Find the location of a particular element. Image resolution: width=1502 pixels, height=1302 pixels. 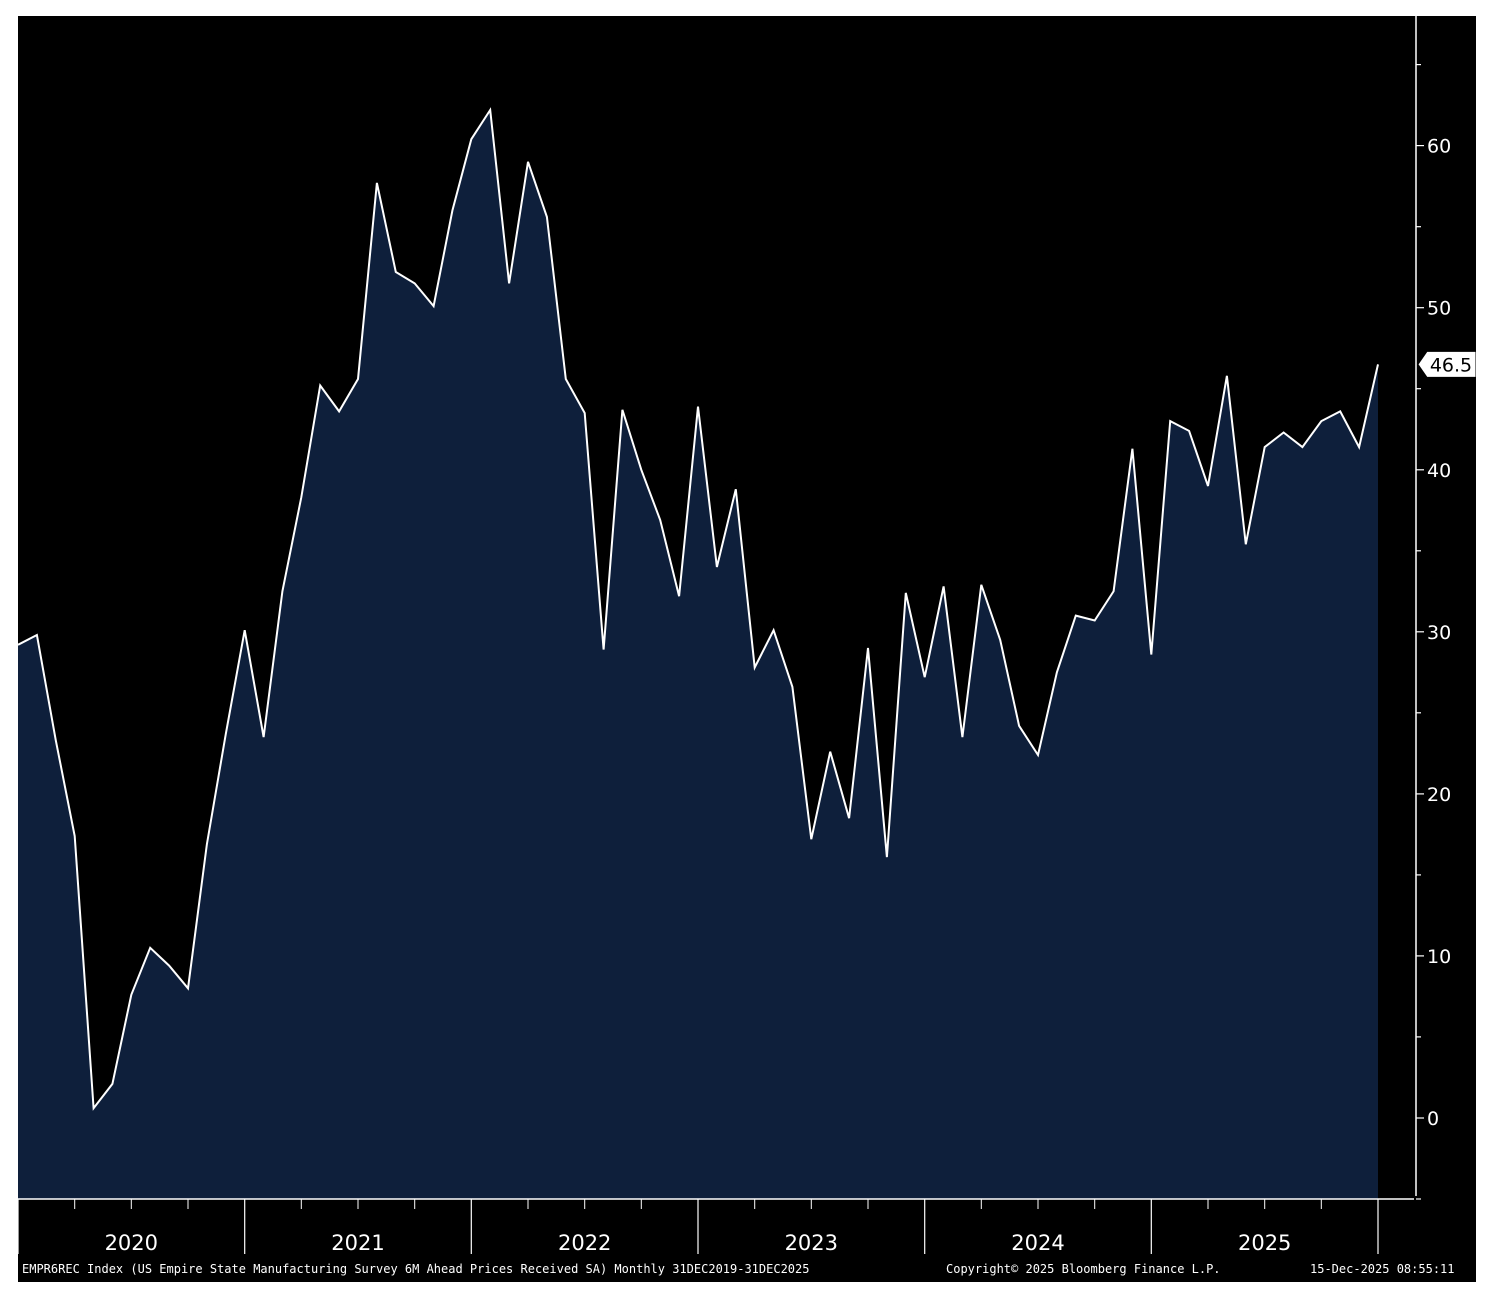

timestamp-footer: 15-Dec-2025 08:55:11 is located at coordinates (1382, 1269).